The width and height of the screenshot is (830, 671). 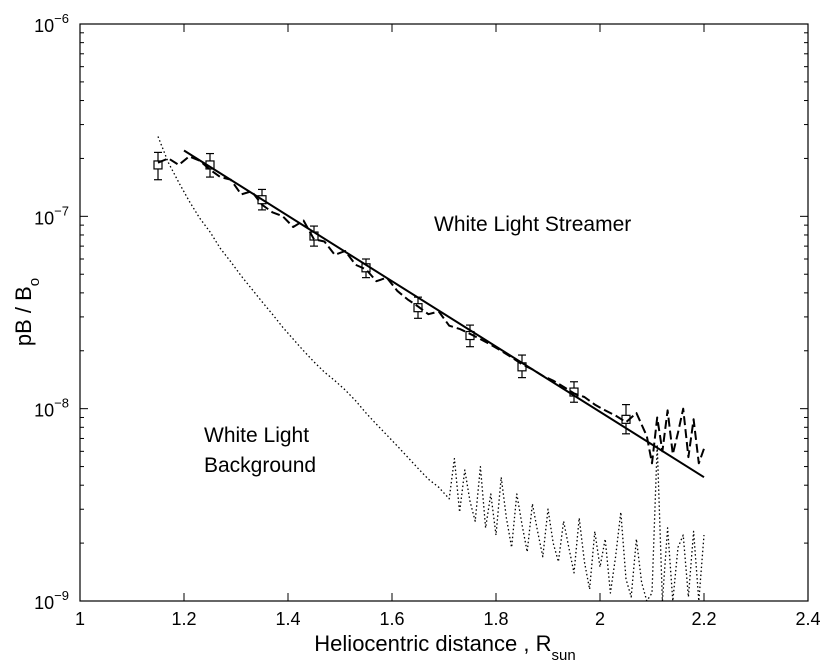 I want to click on y-tick-label: 10⁻⁸, so click(x=51, y=408).